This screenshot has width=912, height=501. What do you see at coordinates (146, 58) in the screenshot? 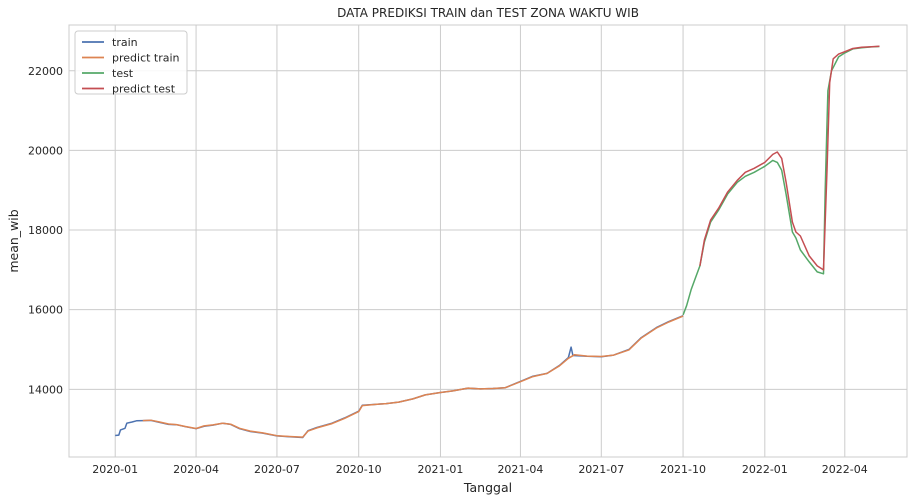
I see `legend-label-predict-train: predict train` at bounding box center [146, 58].